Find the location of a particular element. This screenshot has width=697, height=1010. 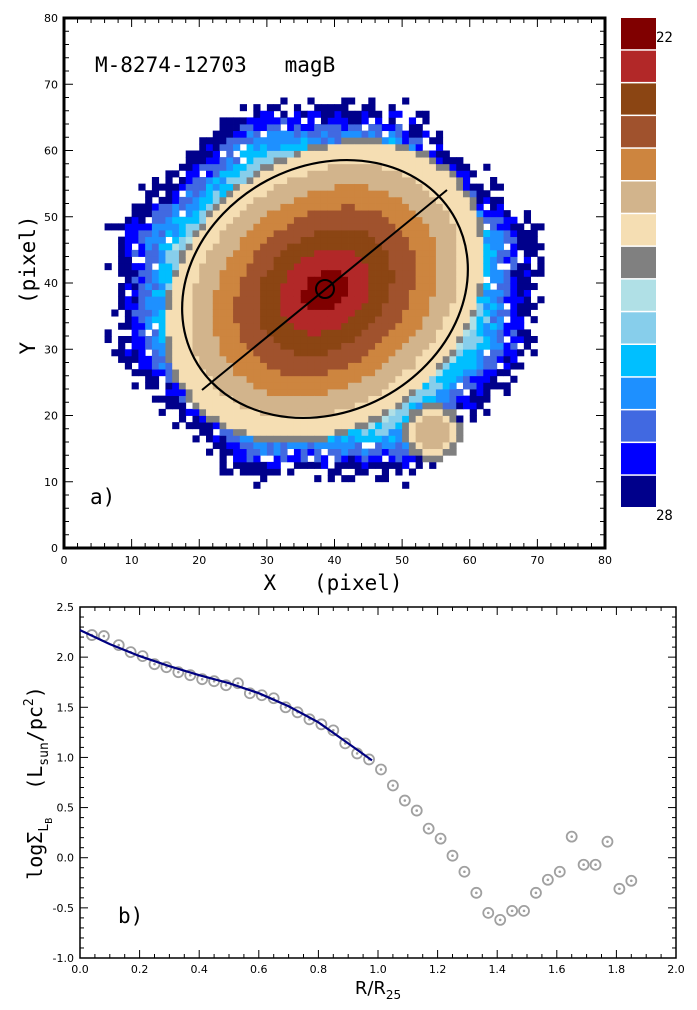

profile-y-tick-label: 1.0 is located at coordinates (66, 757).